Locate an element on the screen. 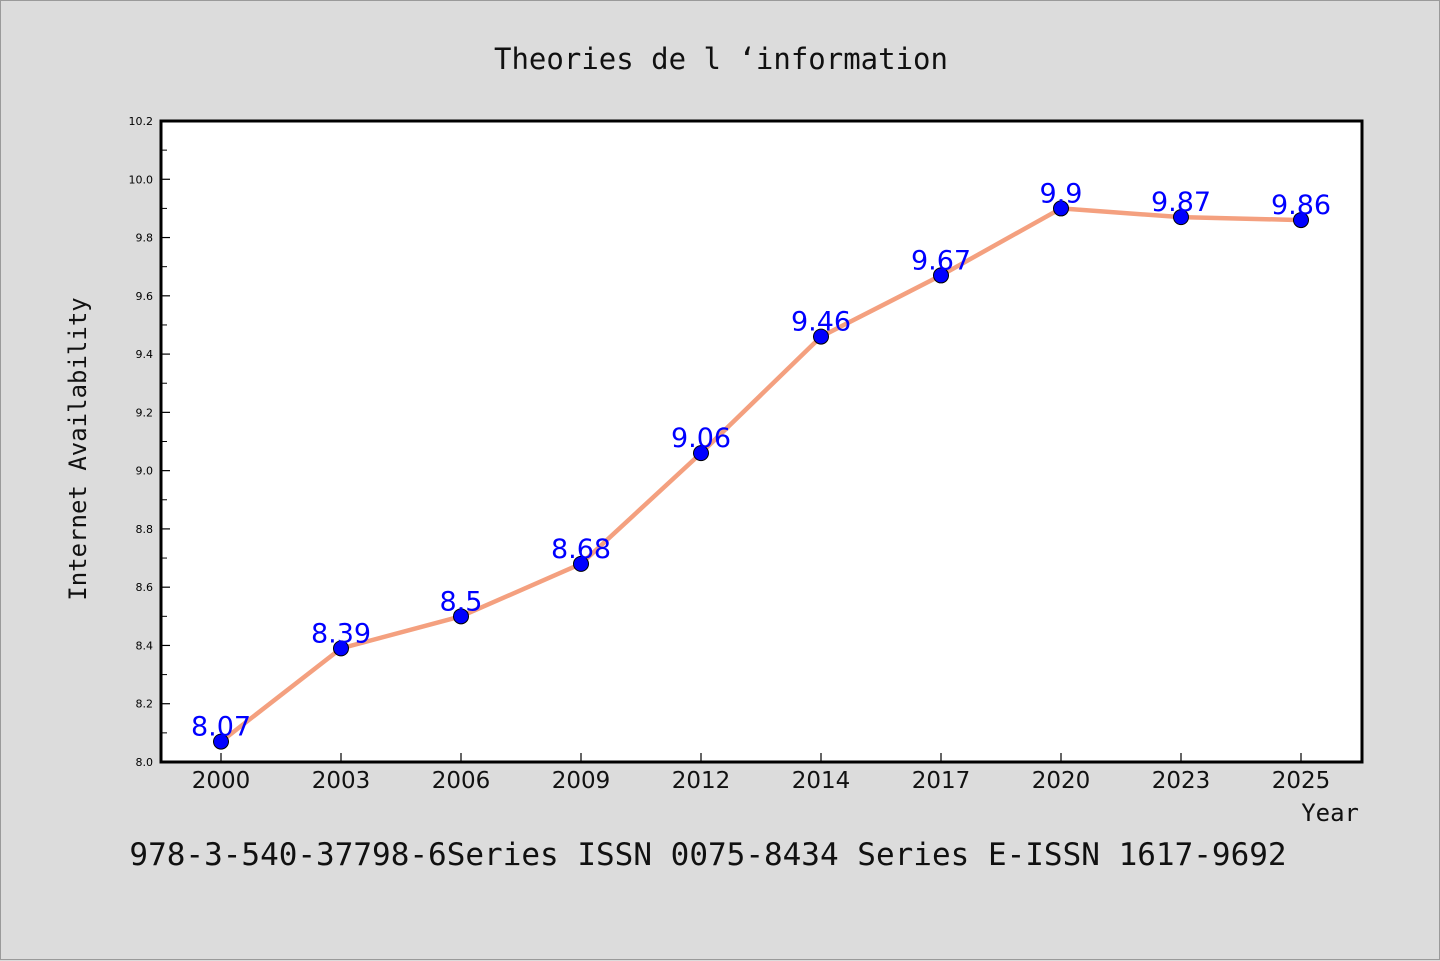 The width and height of the screenshot is (1440, 961). y-tick-label: 10.0 is located at coordinates (141, 179).